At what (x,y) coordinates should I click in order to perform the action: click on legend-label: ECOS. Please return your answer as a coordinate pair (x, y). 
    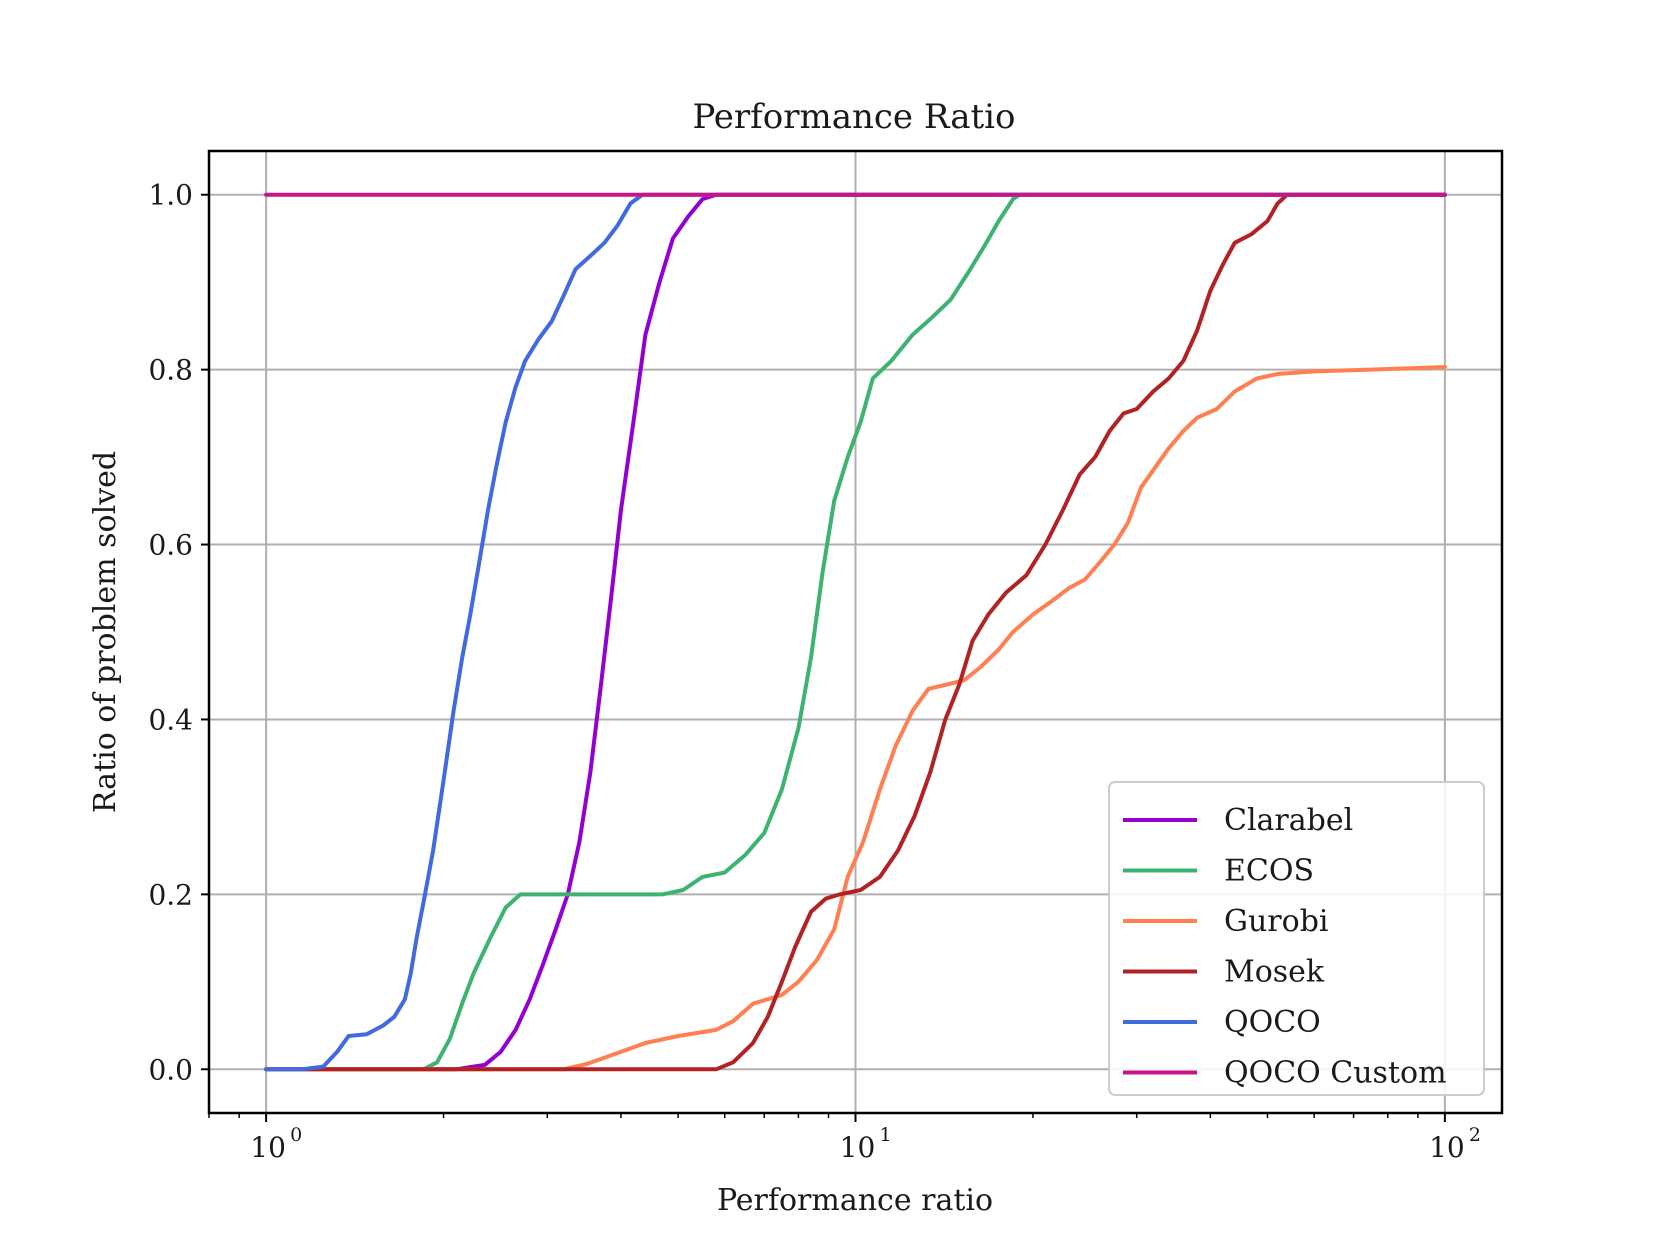
    Looking at the image, I should click on (1269, 871).